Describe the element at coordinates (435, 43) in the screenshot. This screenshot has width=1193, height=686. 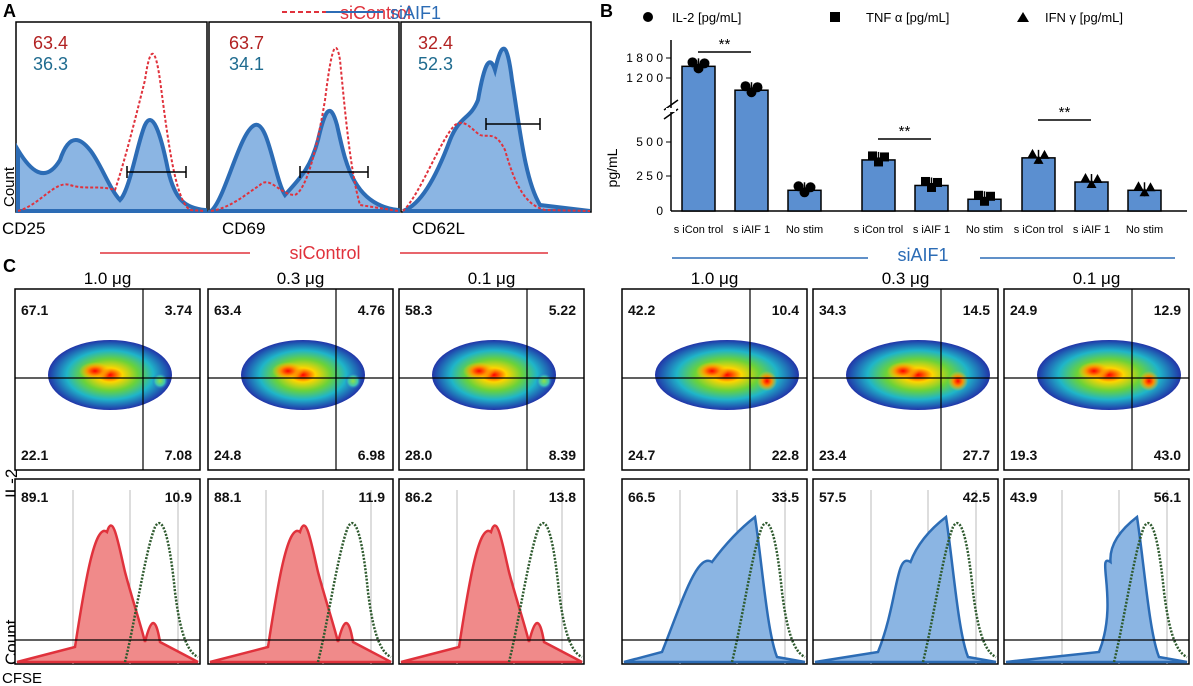
I see `cd62l-red-percent: 32.4` at that location.